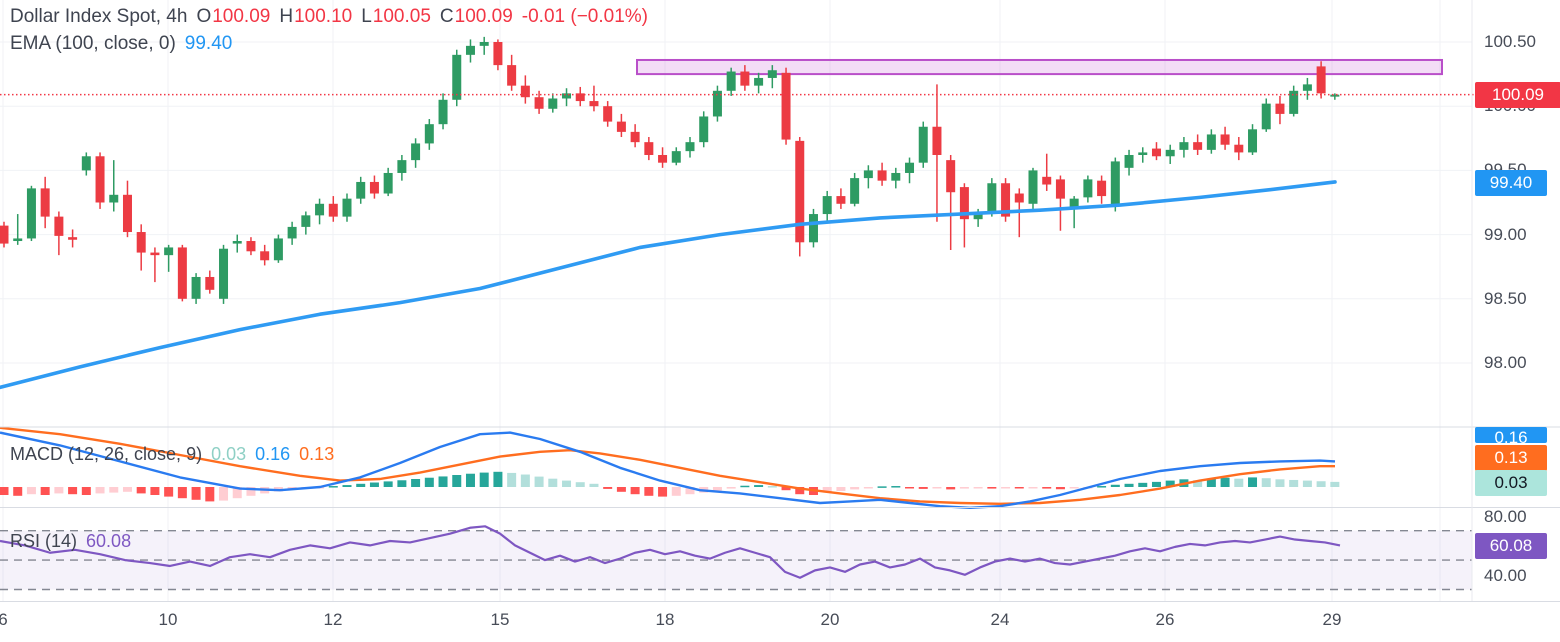 Image resolution: width=1560 pixels, height=642 pixels. I want to click on ohlc-low: L 100.05, so click(396, 16).